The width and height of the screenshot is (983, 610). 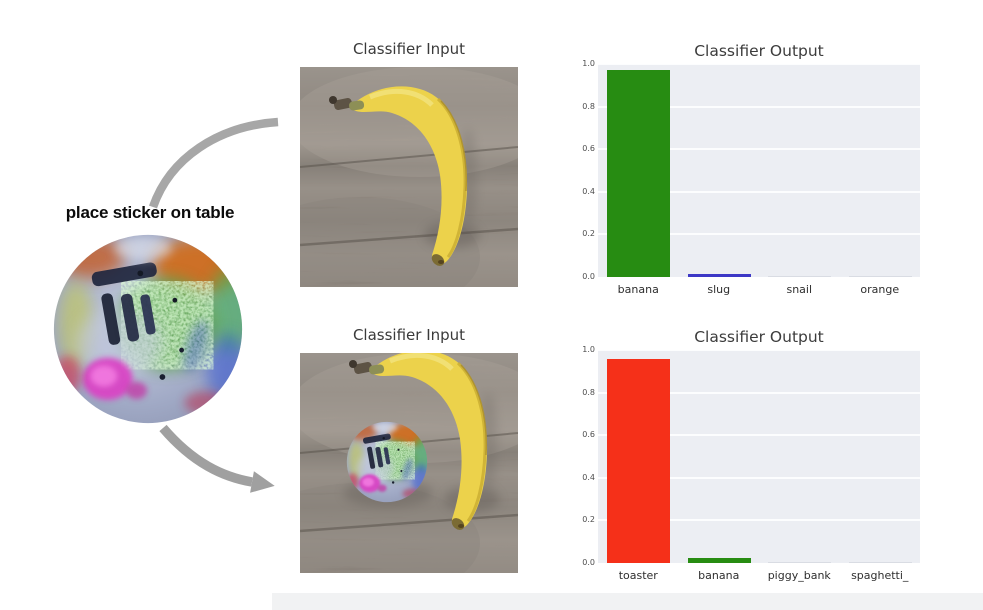 What do you see at coordinates (217, 458) in the screenshot?
I see `curved-arrow-to-bottom-input-icon` at bounding box center [217, 458].